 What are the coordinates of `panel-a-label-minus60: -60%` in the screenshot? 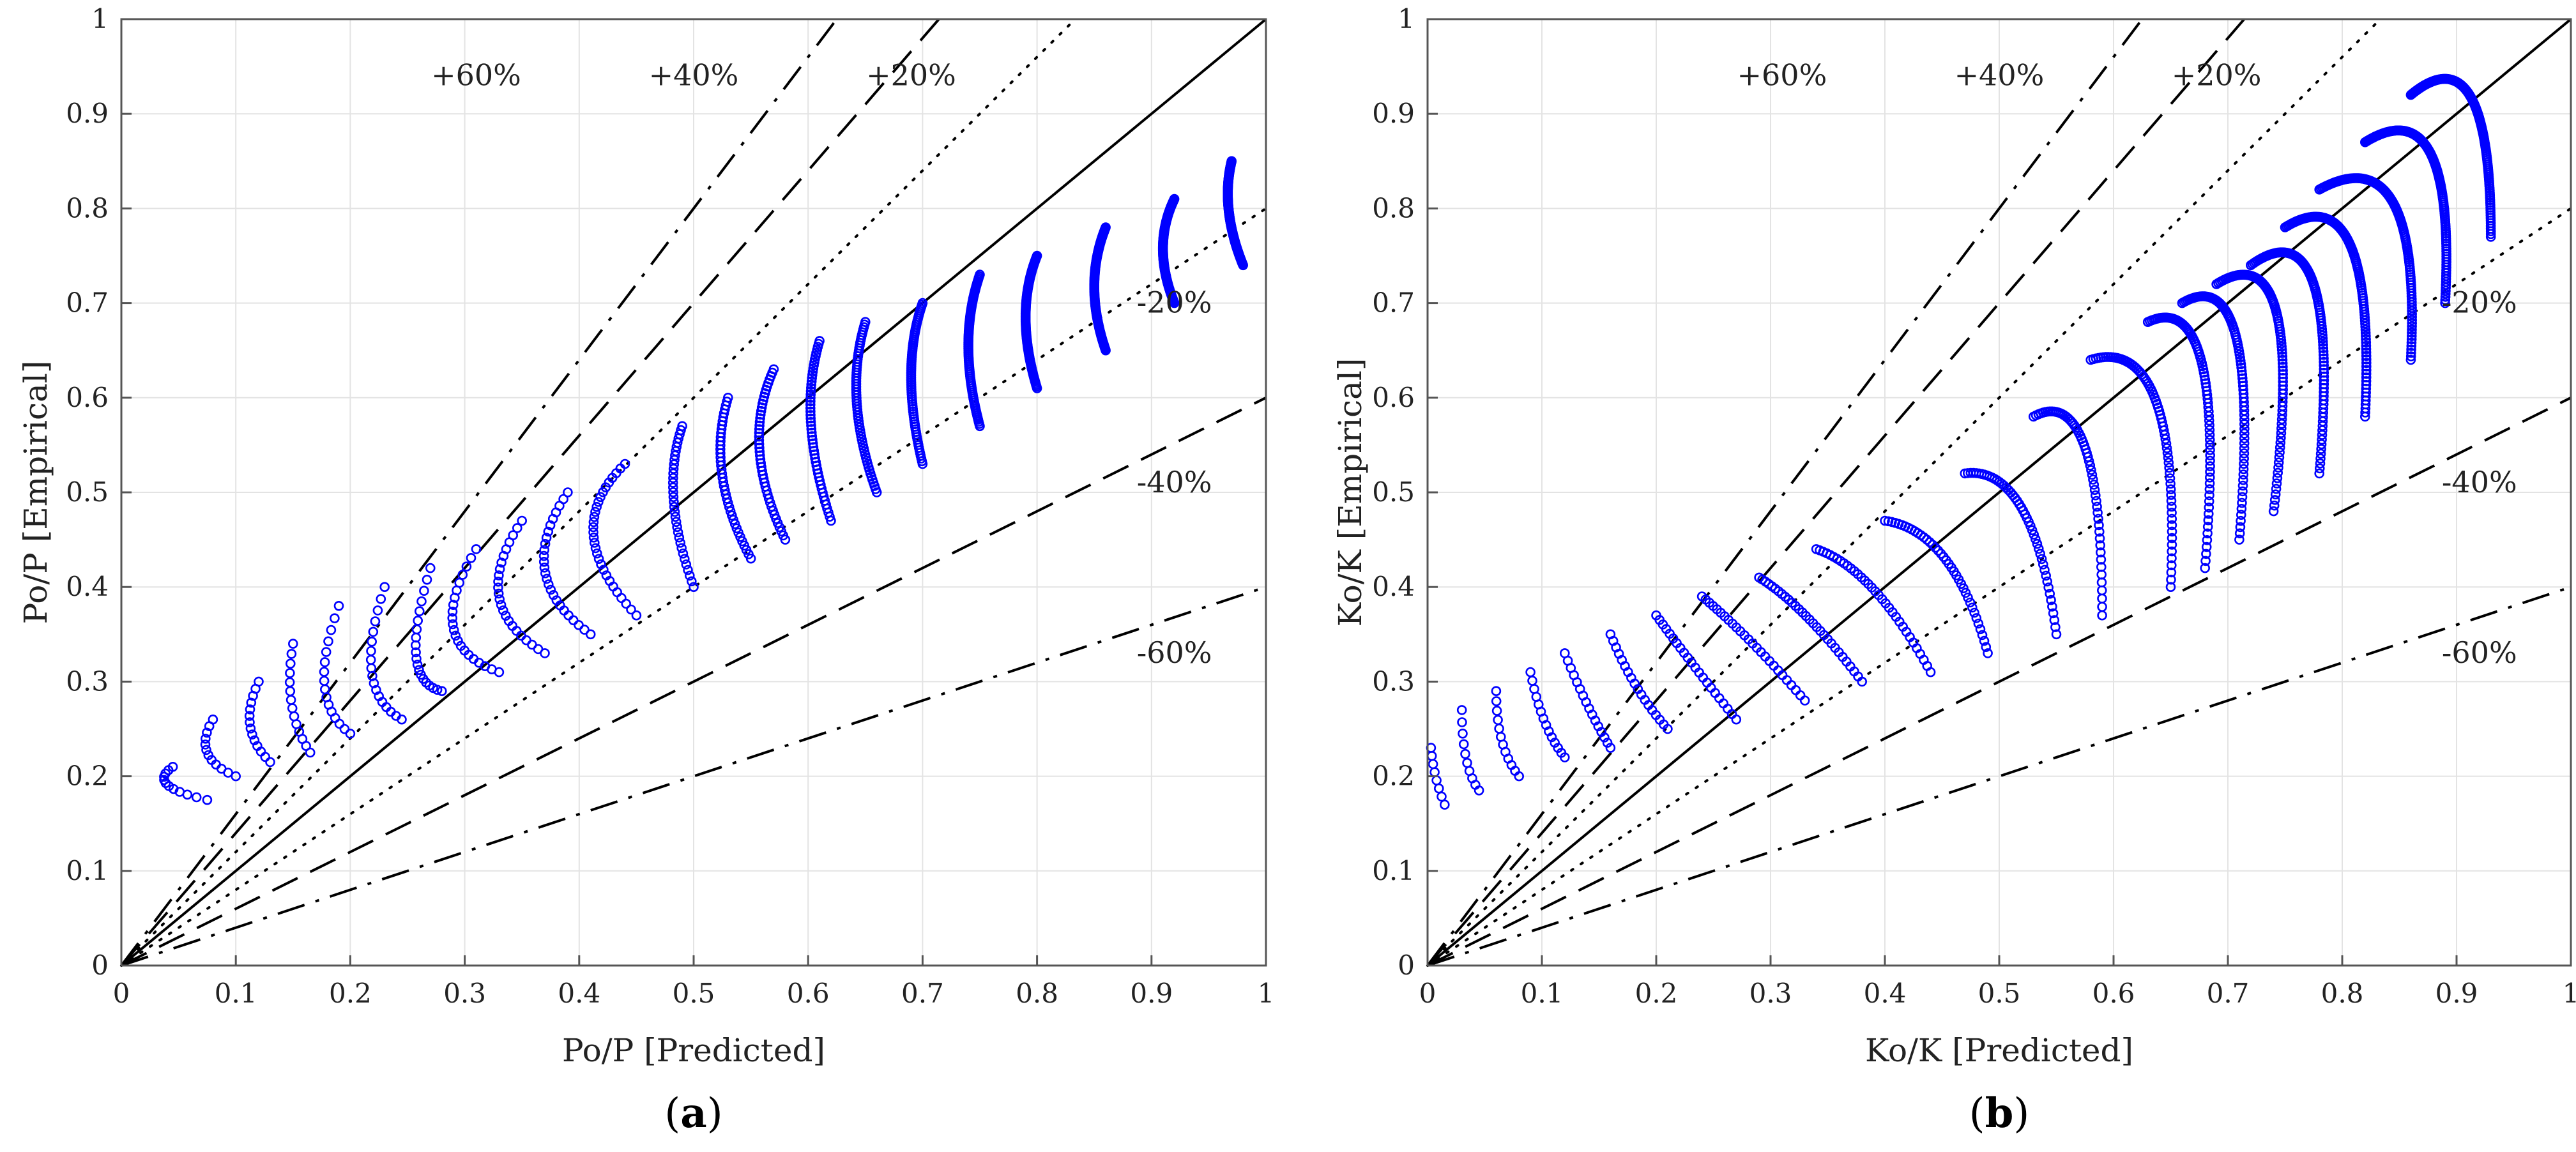 It's located at (1174, 652).